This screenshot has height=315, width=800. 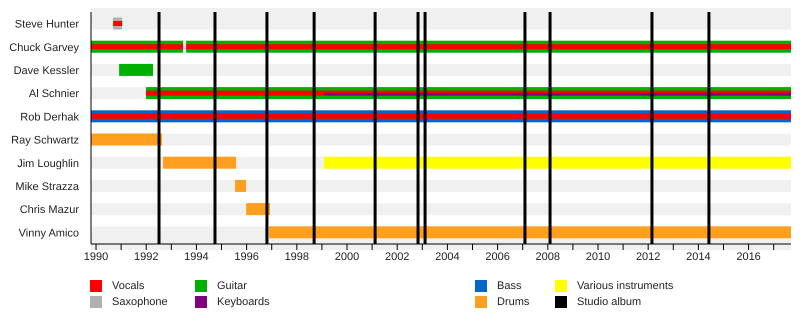 I want to click on y-tick-label: Chris Mazur, so click(x=50, y=210).